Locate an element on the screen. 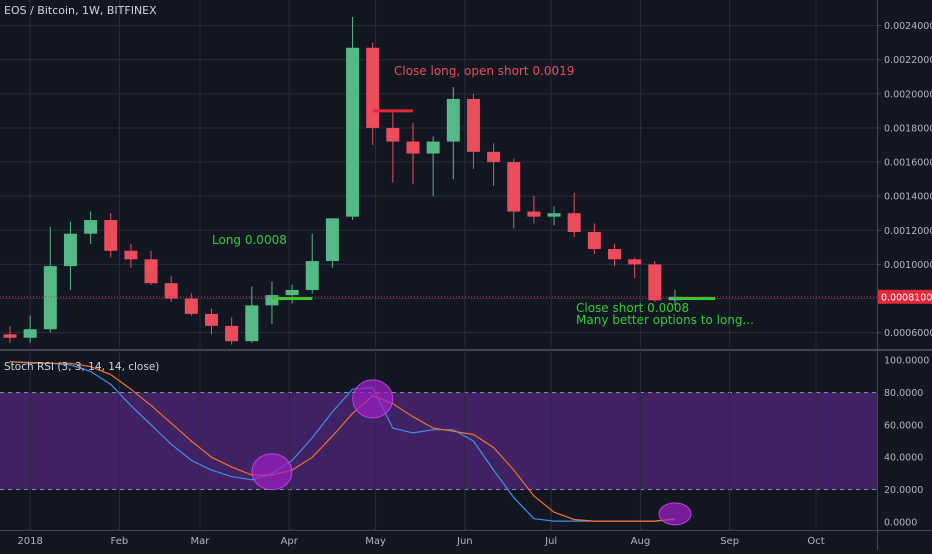 The image size is (932, 554). time-tick-label: Apr is located at coordinates (290, 541).